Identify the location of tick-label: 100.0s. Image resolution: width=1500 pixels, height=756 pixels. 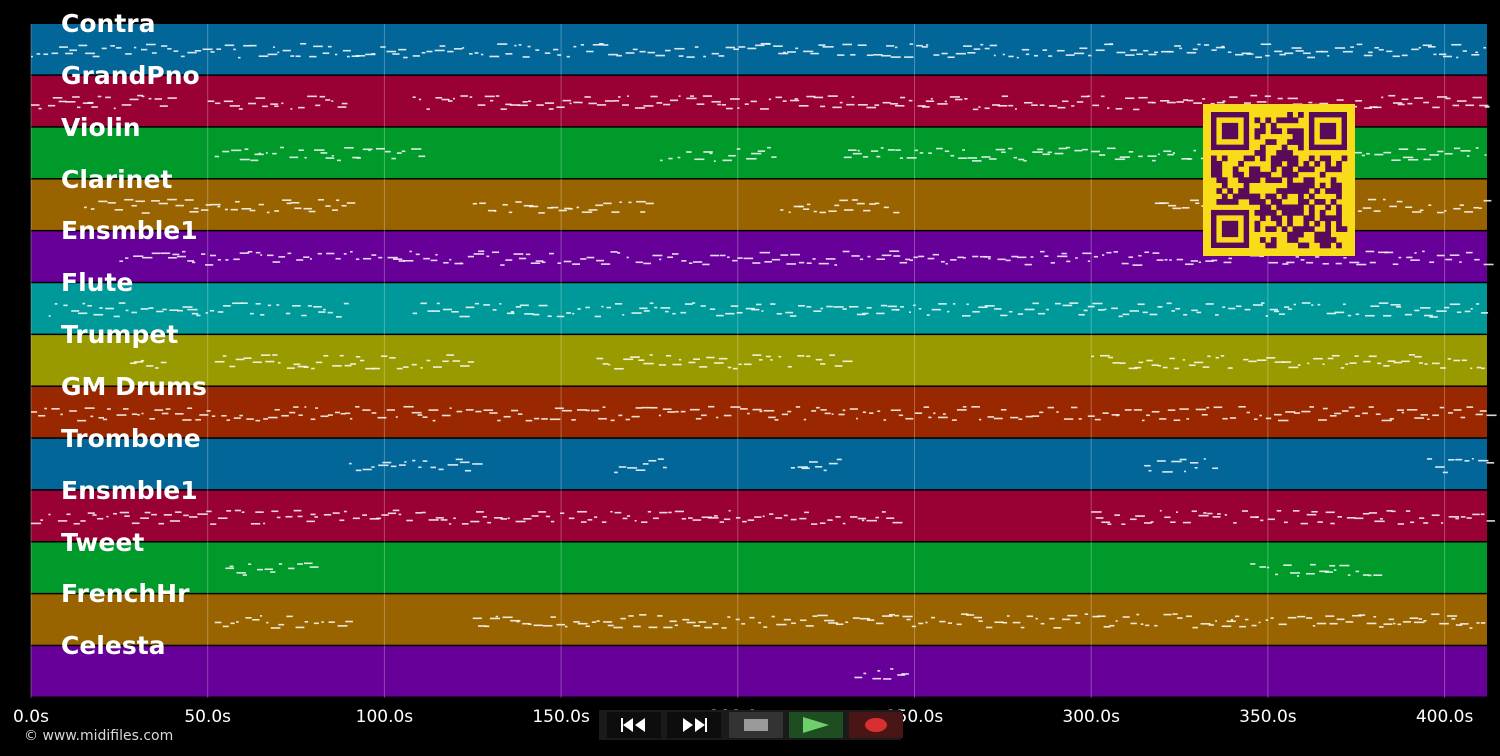
(384, 717).